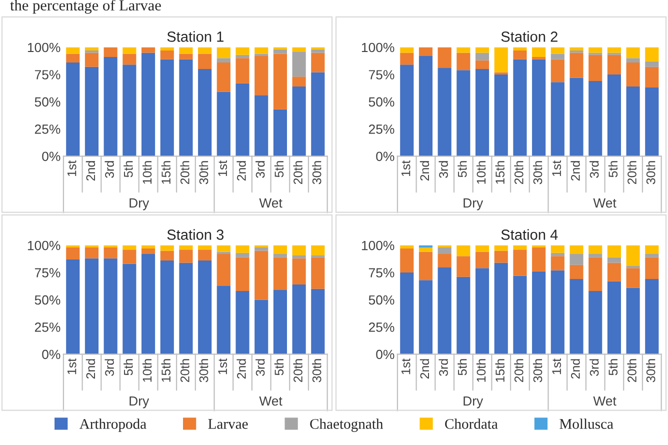 The height and width of the screenshot is (445, 668). I want to click on legend-label: Chordata, so click(471, 423).